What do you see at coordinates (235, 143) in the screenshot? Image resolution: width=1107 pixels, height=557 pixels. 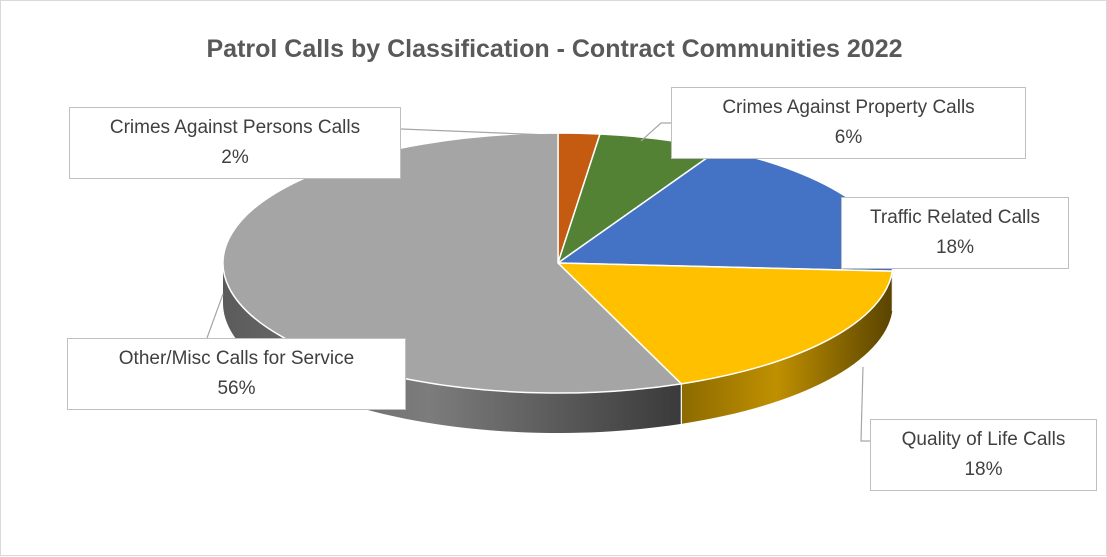 I see `data-label-crimes-against-persons: Crimes Against Persons Calls 2%` at bounding box center [235, 143].